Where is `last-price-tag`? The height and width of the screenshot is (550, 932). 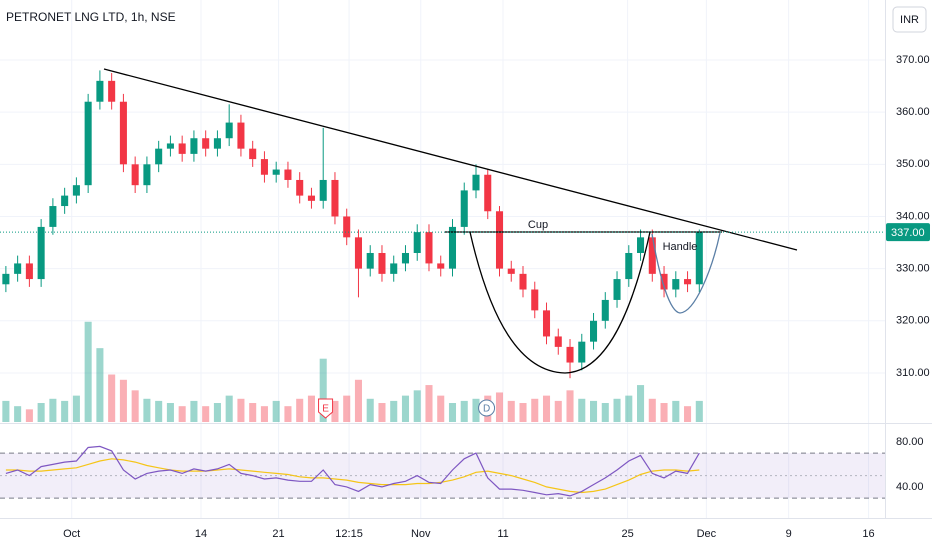
last-price-tag is located at coordinates (908, 232).